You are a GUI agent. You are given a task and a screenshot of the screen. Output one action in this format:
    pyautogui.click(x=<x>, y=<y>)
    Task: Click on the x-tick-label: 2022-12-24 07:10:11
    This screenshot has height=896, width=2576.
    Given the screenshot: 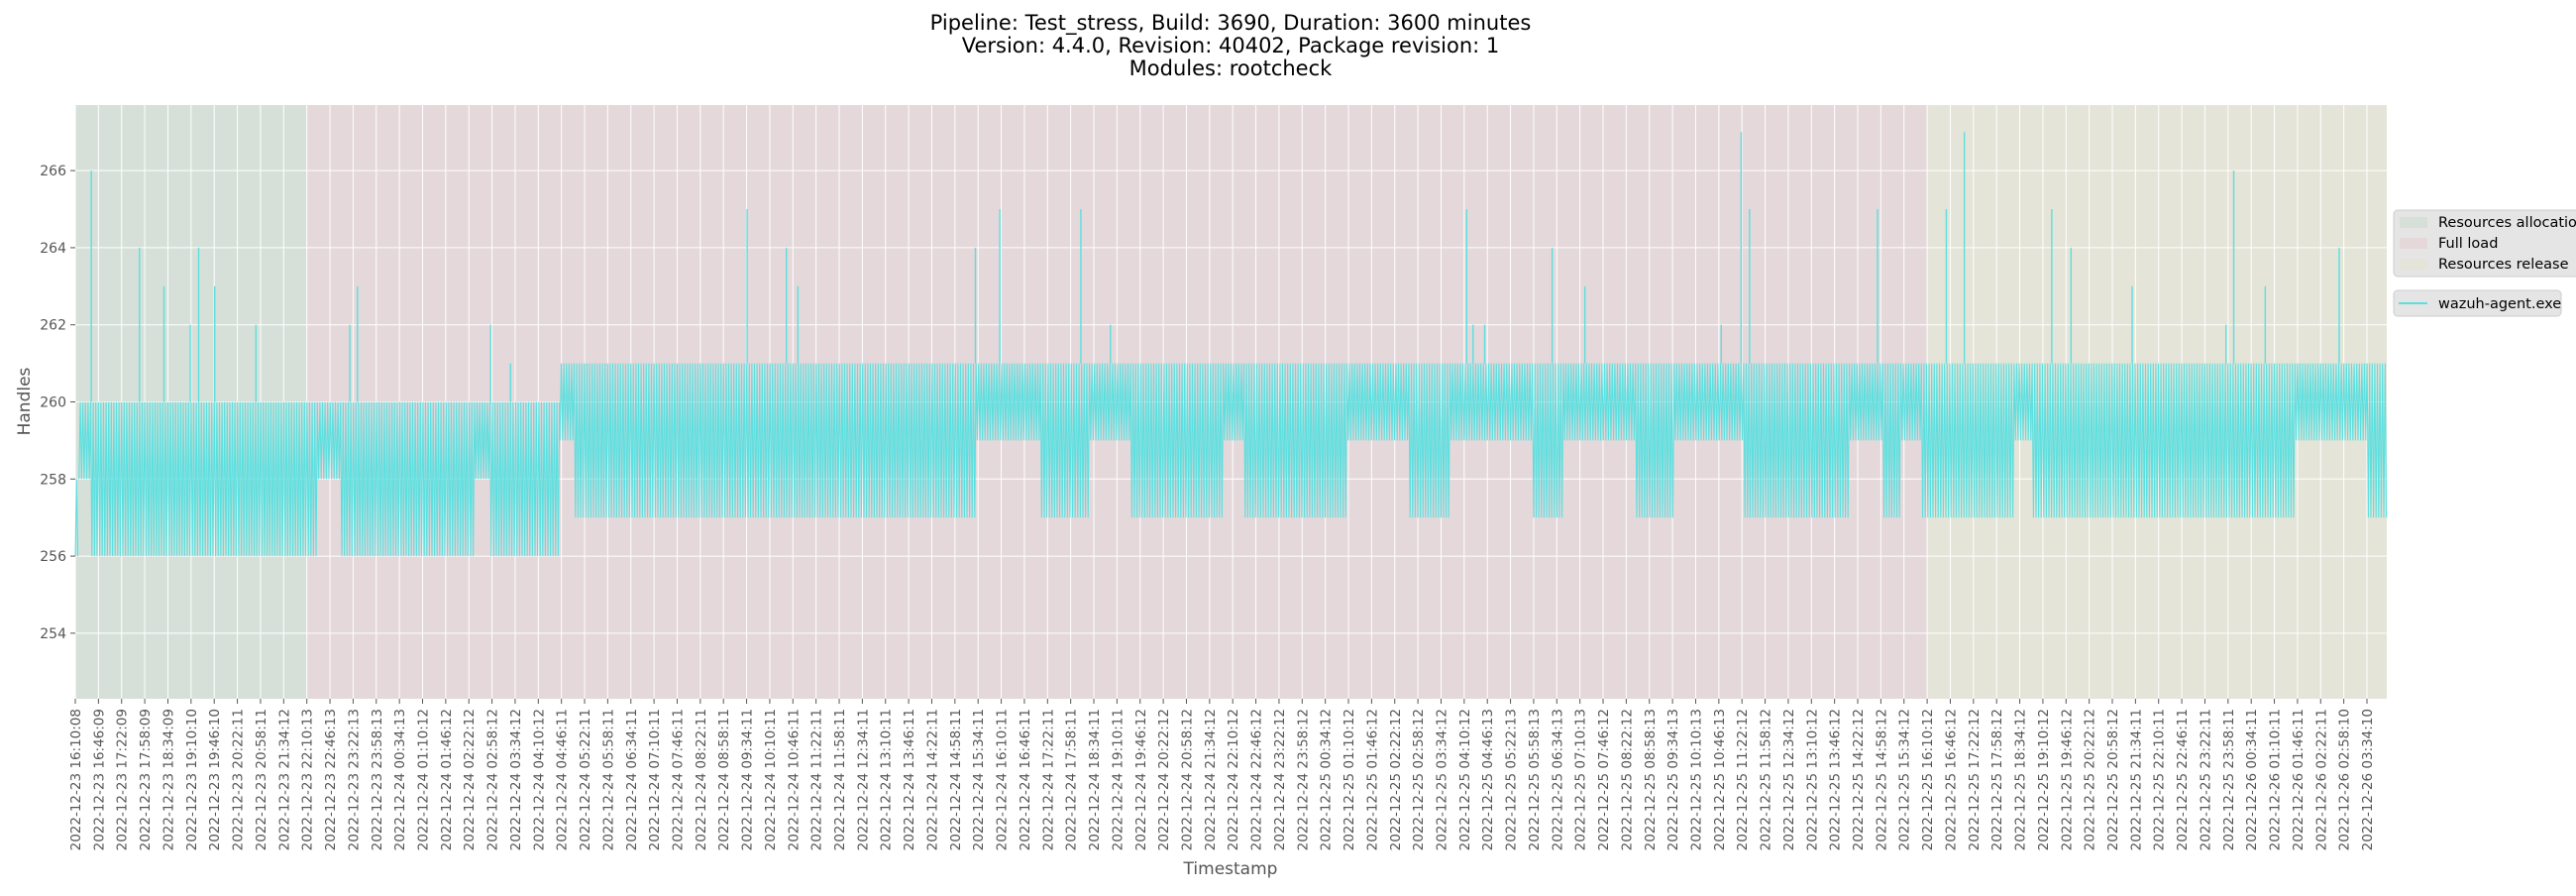 What is the action you would take?
    pyautogui.click(x=655, y=779)
    